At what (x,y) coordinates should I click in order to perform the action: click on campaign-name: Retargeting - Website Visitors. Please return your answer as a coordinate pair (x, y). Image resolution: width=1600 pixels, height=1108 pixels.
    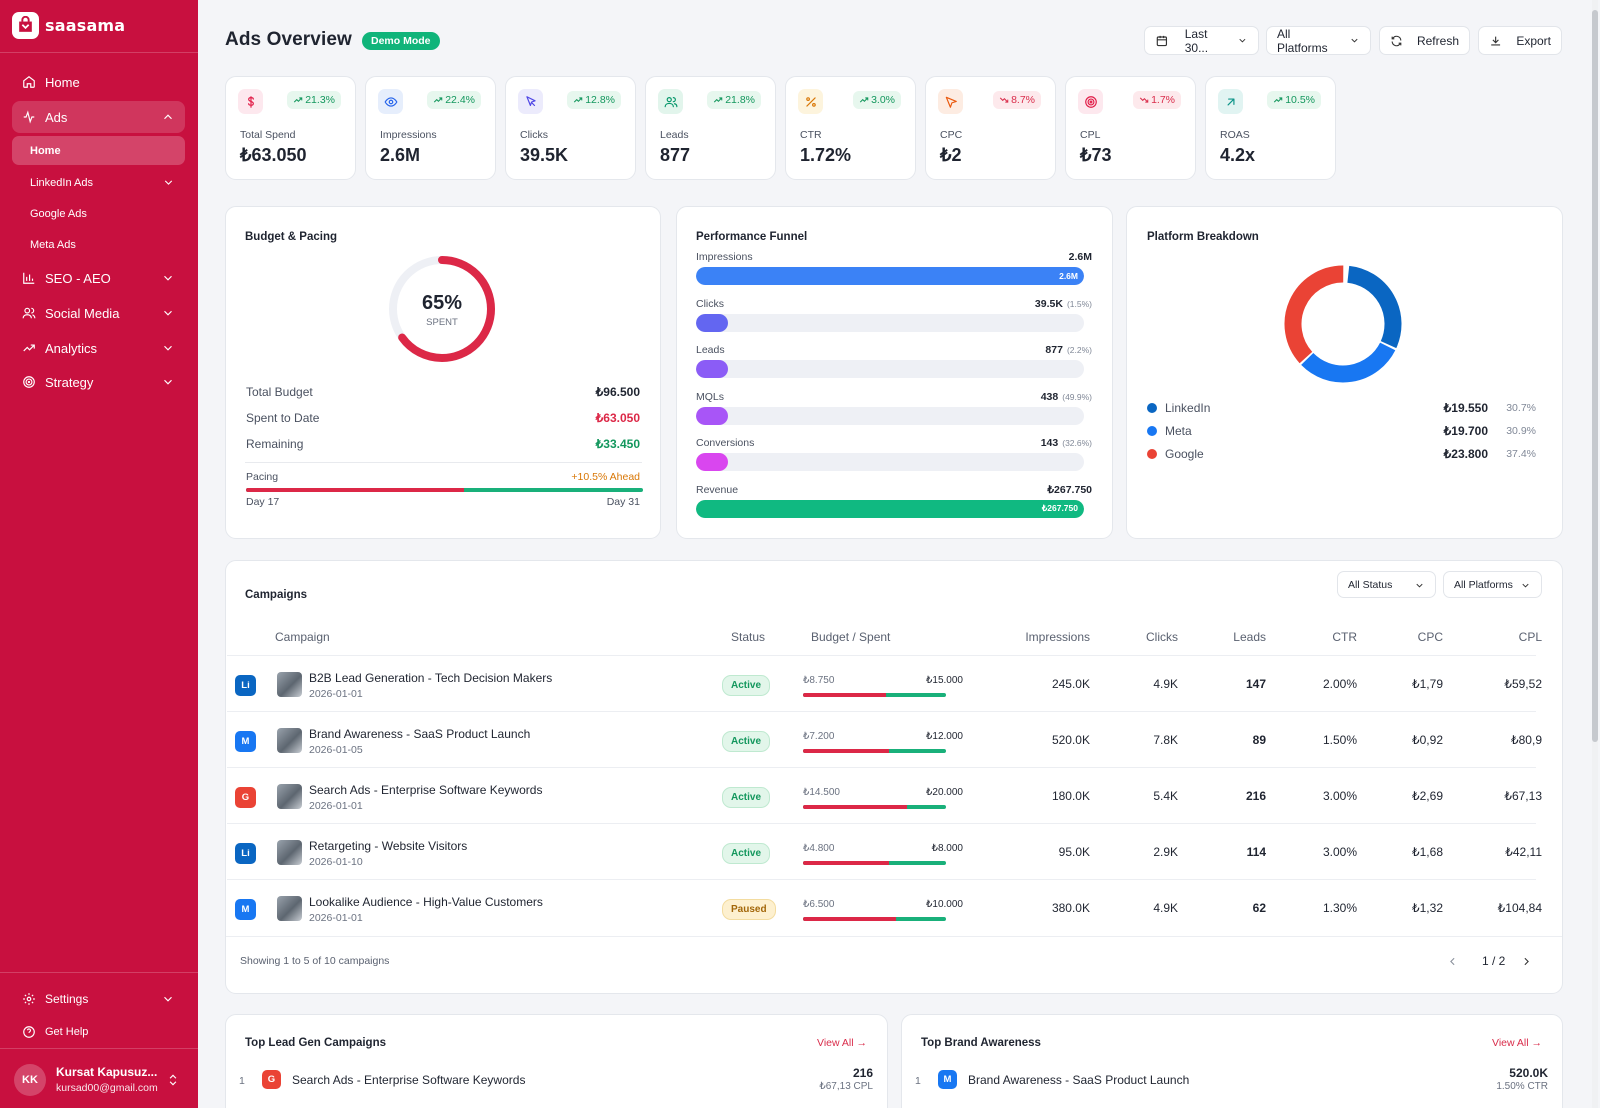
    Looking at the image, I should click on (388, 846).